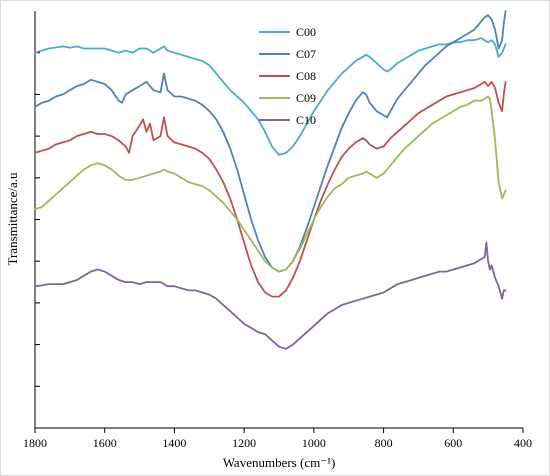 This screenshot has width=550, height=476. I want to click on x-tick-label-7: 400, so click(523, 443).